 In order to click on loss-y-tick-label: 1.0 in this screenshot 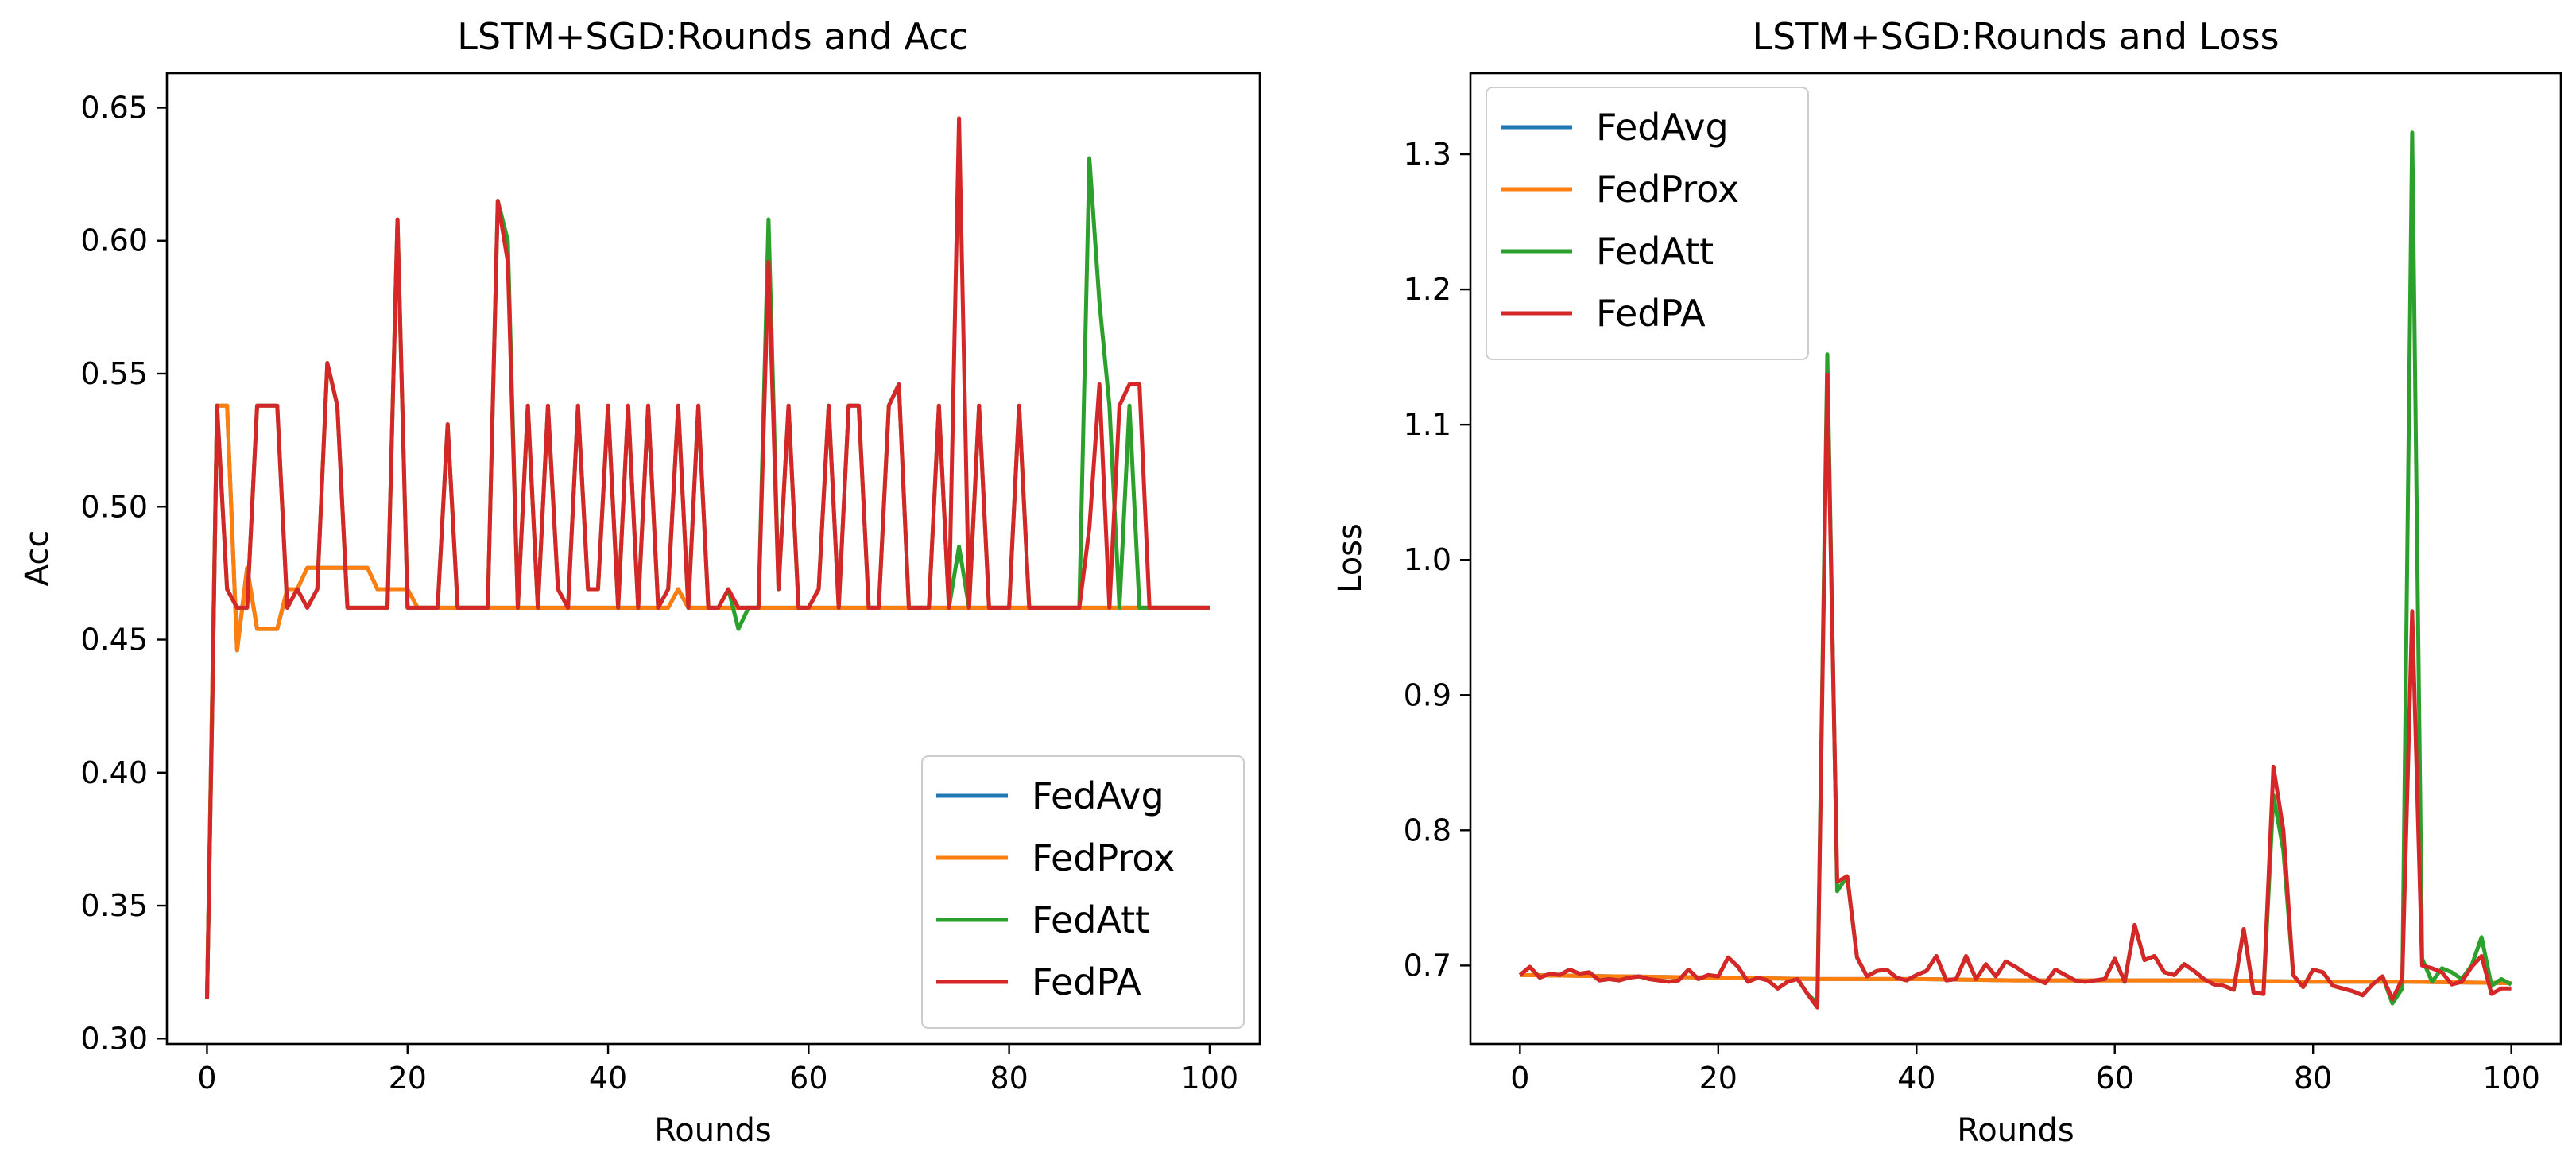, I will do `click(1427, 559)`.